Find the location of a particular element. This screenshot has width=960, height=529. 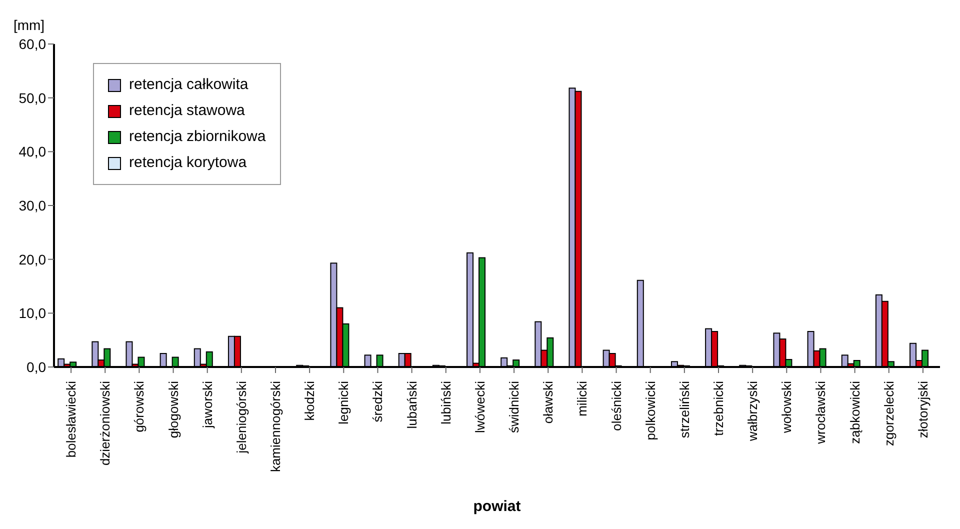

x-axis-title: powiat is located at coordinates (497, 506).